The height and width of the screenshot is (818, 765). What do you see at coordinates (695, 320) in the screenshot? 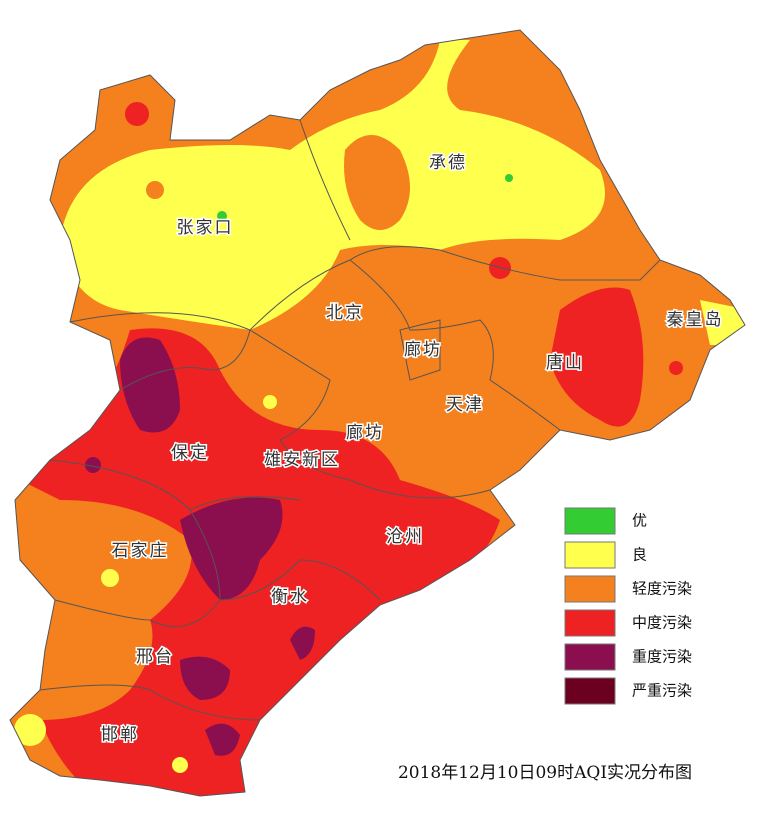
I see `city-label: 秦皇岛` at bounding box center [695, 320].